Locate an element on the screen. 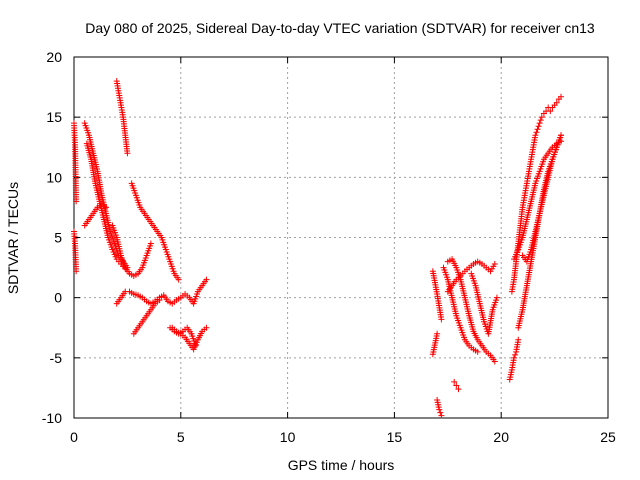  series-trace-j is located at coordinates (183, 336).